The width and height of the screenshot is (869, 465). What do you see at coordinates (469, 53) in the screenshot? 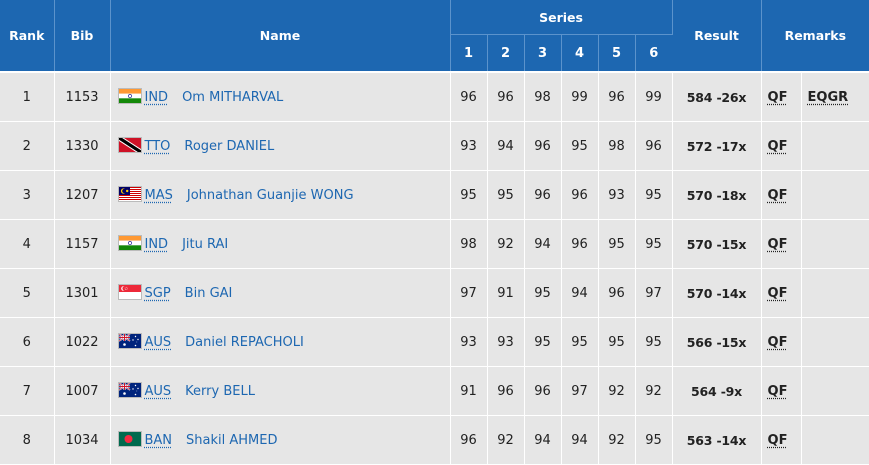
I see `header-series-1: 1` at bounding box center [469, 53].